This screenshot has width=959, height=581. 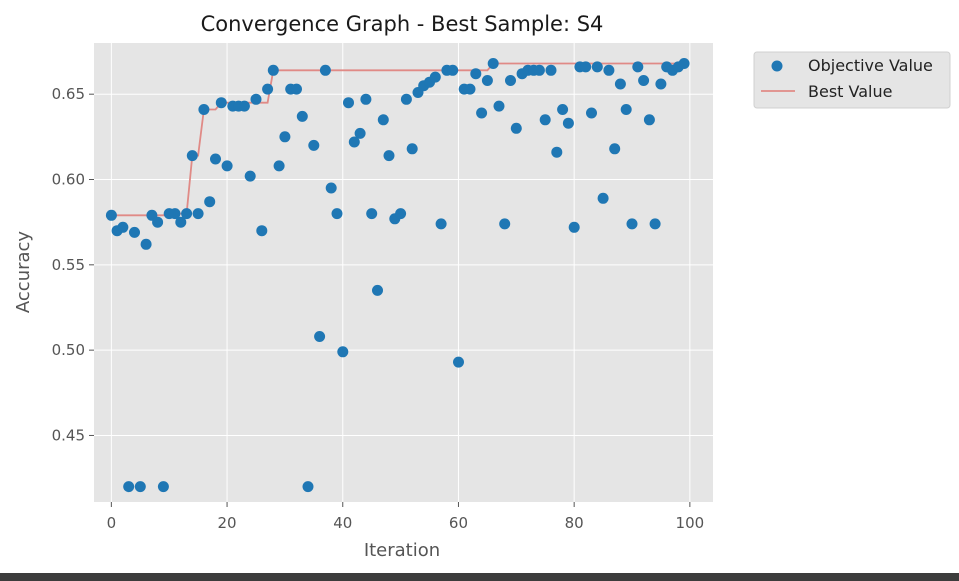 I want to click on y-axis: 0.45 0.50 0.55 0.60 0.65, so click(x=73, y=264).